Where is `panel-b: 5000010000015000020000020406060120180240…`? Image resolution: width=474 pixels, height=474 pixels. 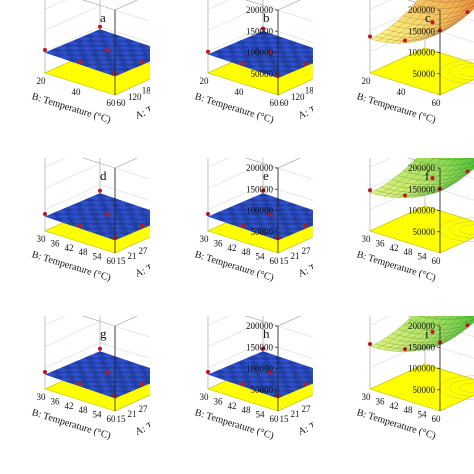 panel-b: 5000010000015000020000020406060120180240… is located at coordinates (210, 79).